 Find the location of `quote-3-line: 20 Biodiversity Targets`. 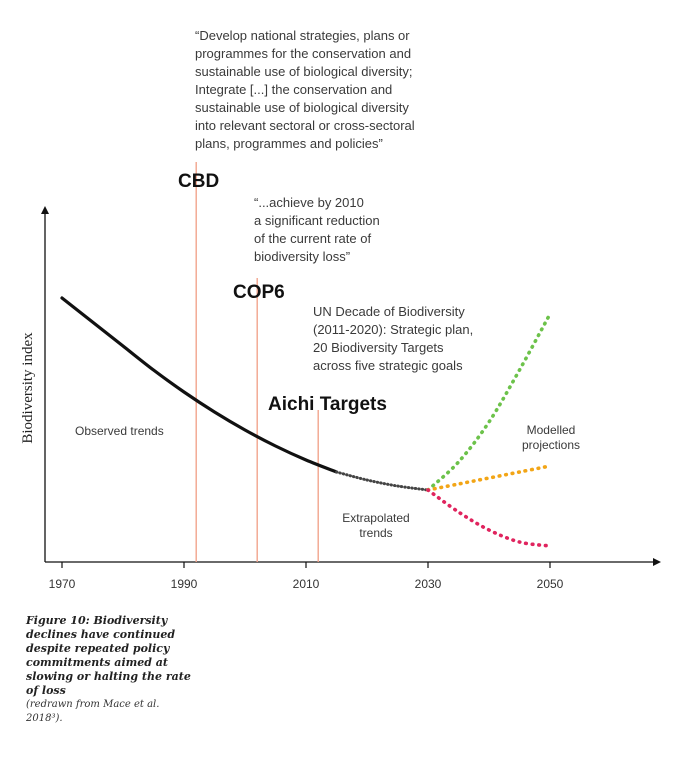

quote-3-line: 20 Biodiversity Targets is located at coordinates (378, 347).